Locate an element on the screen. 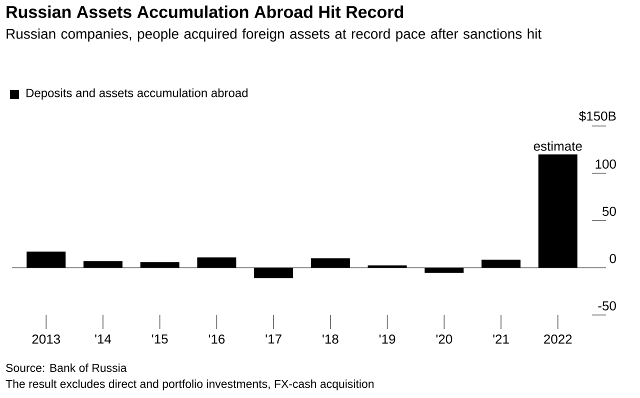  text: The result excludes direct and portfolio investments, FX-cash acquisition is located at coordinates (190, 385).